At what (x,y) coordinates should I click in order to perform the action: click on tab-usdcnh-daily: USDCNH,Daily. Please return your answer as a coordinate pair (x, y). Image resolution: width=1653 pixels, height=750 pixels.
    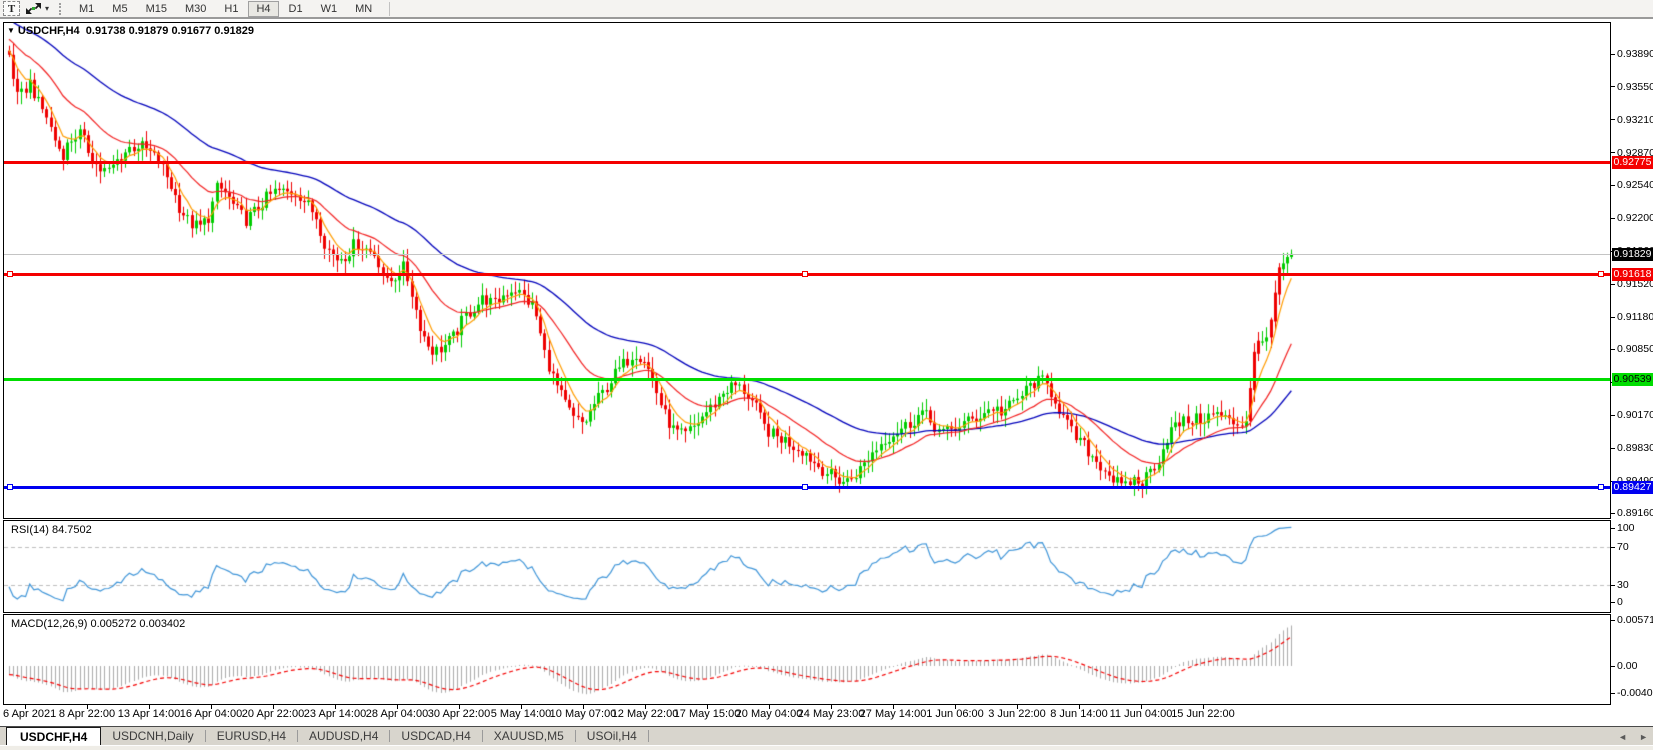
    Looking at the image, I should click on (153, 736).